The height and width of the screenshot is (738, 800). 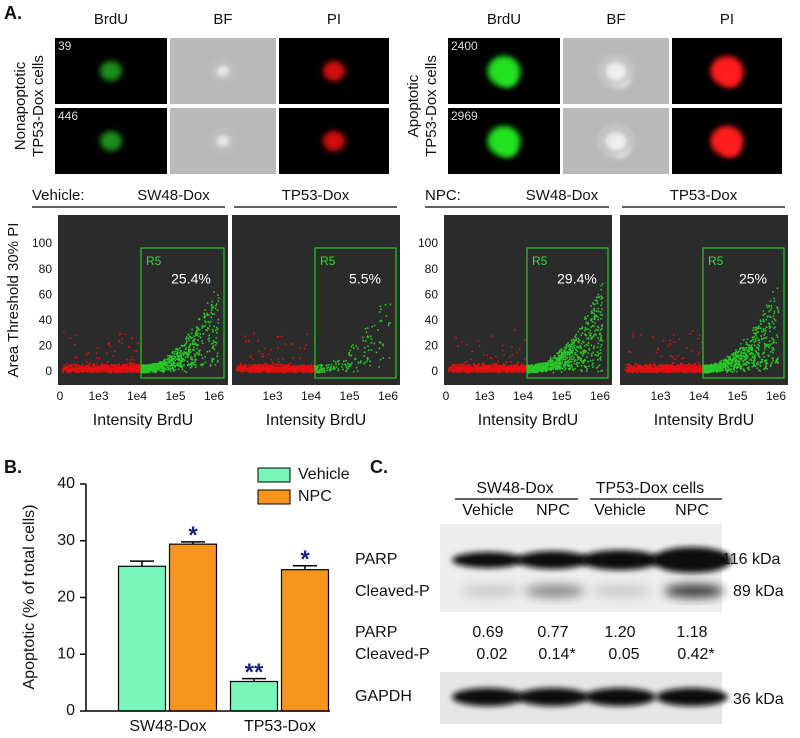 I want to click on group-name: SW48-Dox, so click(x=173, y=195).